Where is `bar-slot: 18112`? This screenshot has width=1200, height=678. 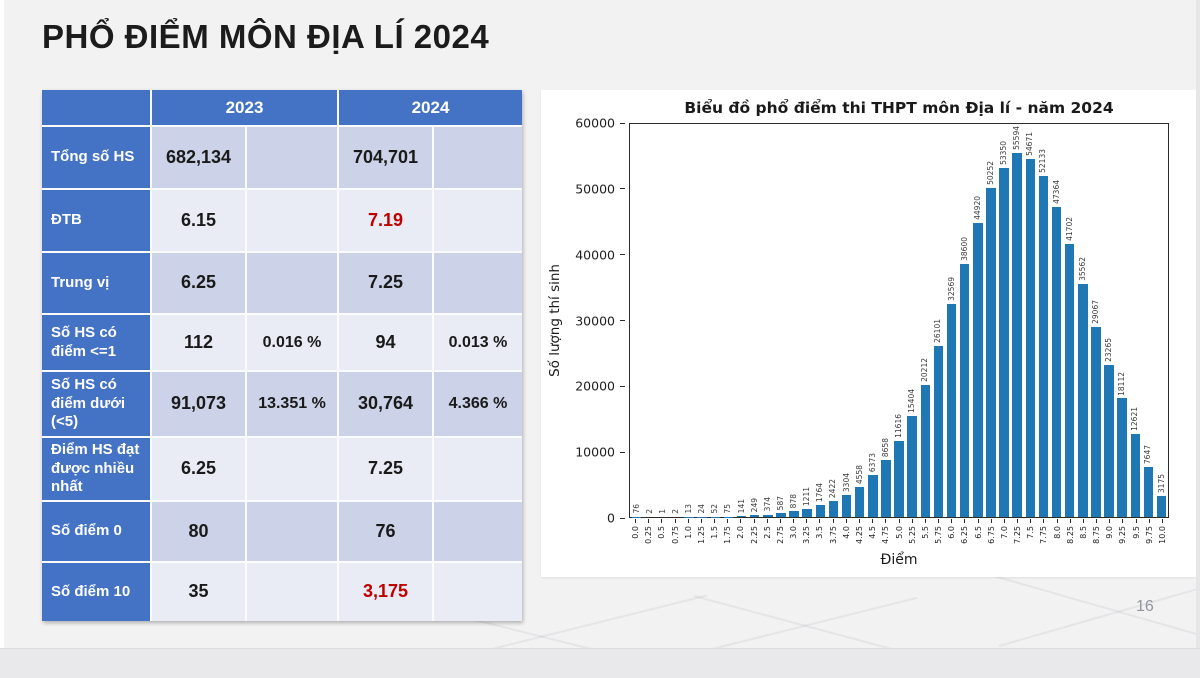
bar-slot: 18112 is located at coordinates (1122, 320).